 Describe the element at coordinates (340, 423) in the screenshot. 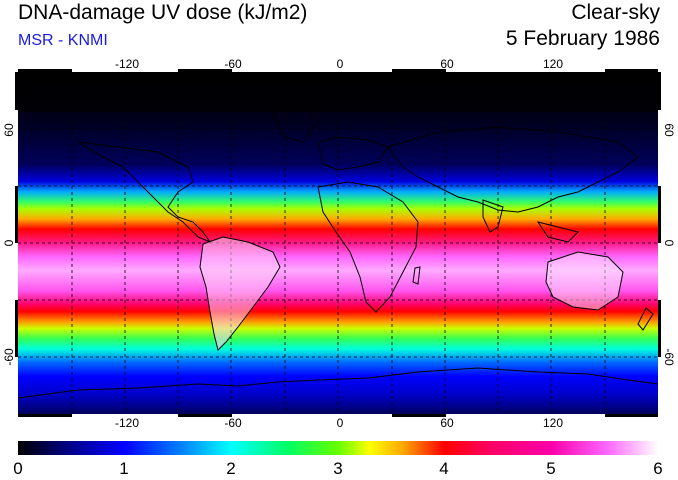

I see `bottom-lon-label: 0` at that location.